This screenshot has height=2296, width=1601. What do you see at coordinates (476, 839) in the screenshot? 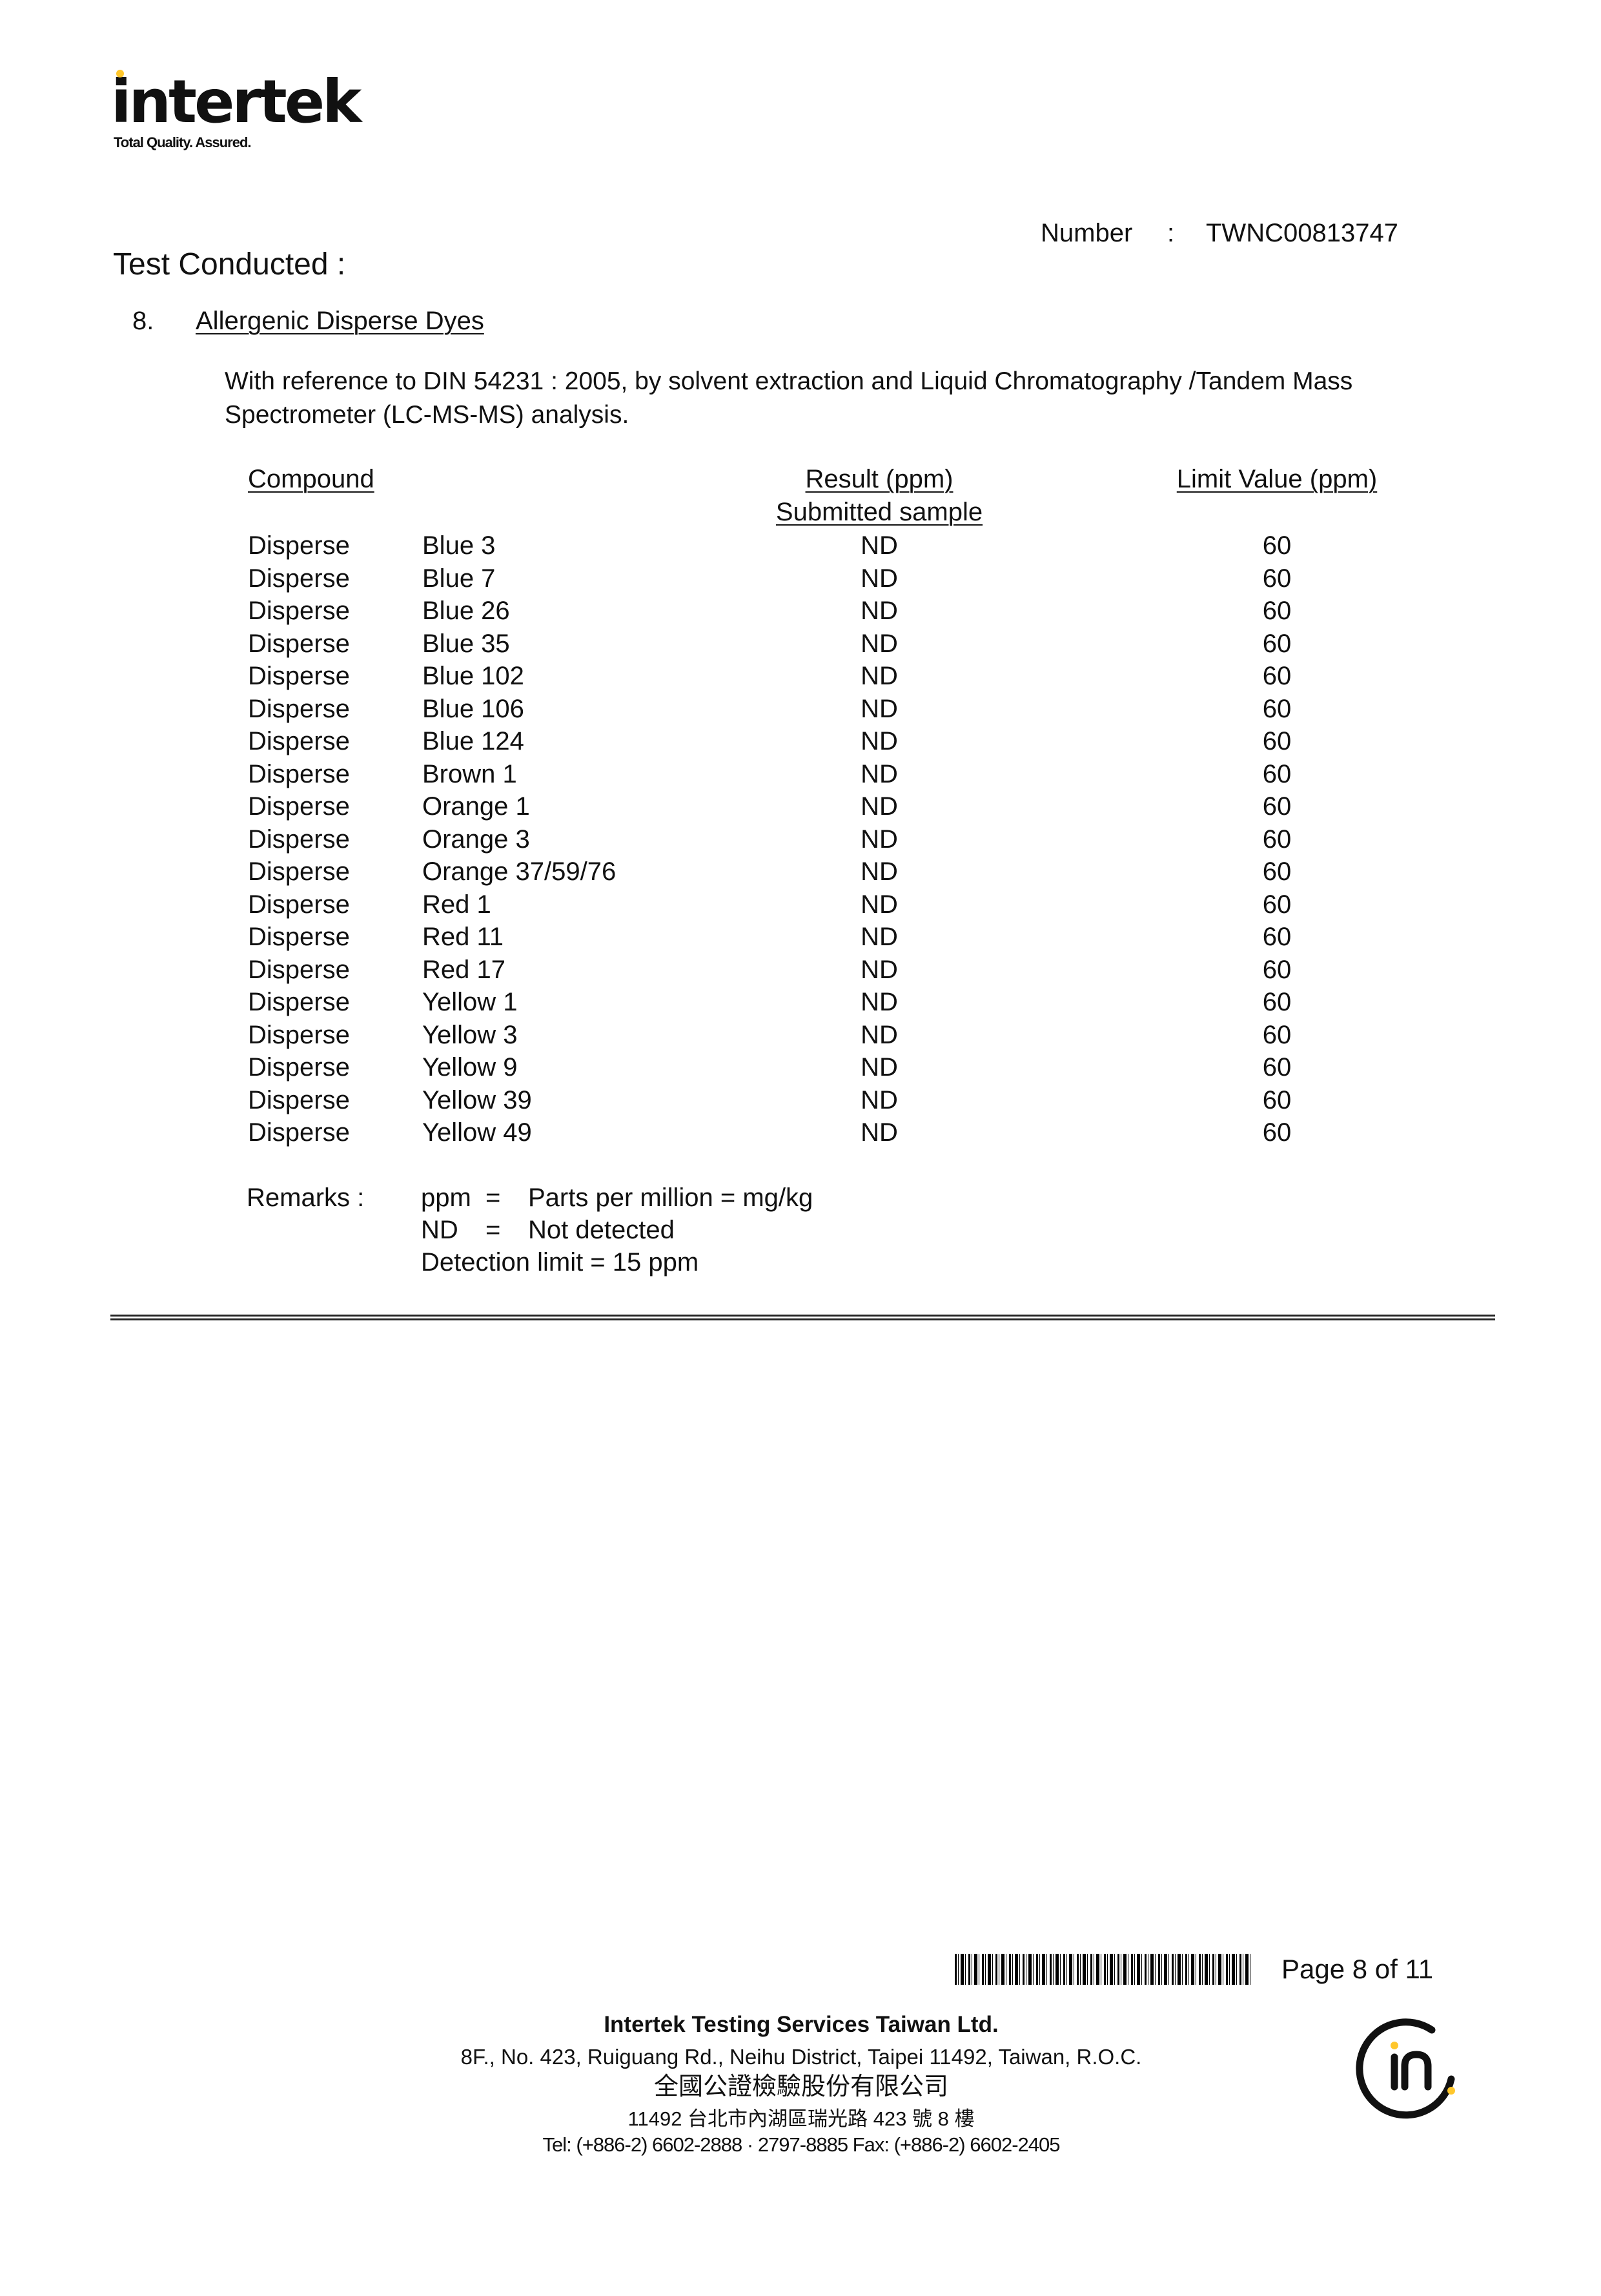
I see `compound-name: Orange 3` at bounding box center [476, 839].